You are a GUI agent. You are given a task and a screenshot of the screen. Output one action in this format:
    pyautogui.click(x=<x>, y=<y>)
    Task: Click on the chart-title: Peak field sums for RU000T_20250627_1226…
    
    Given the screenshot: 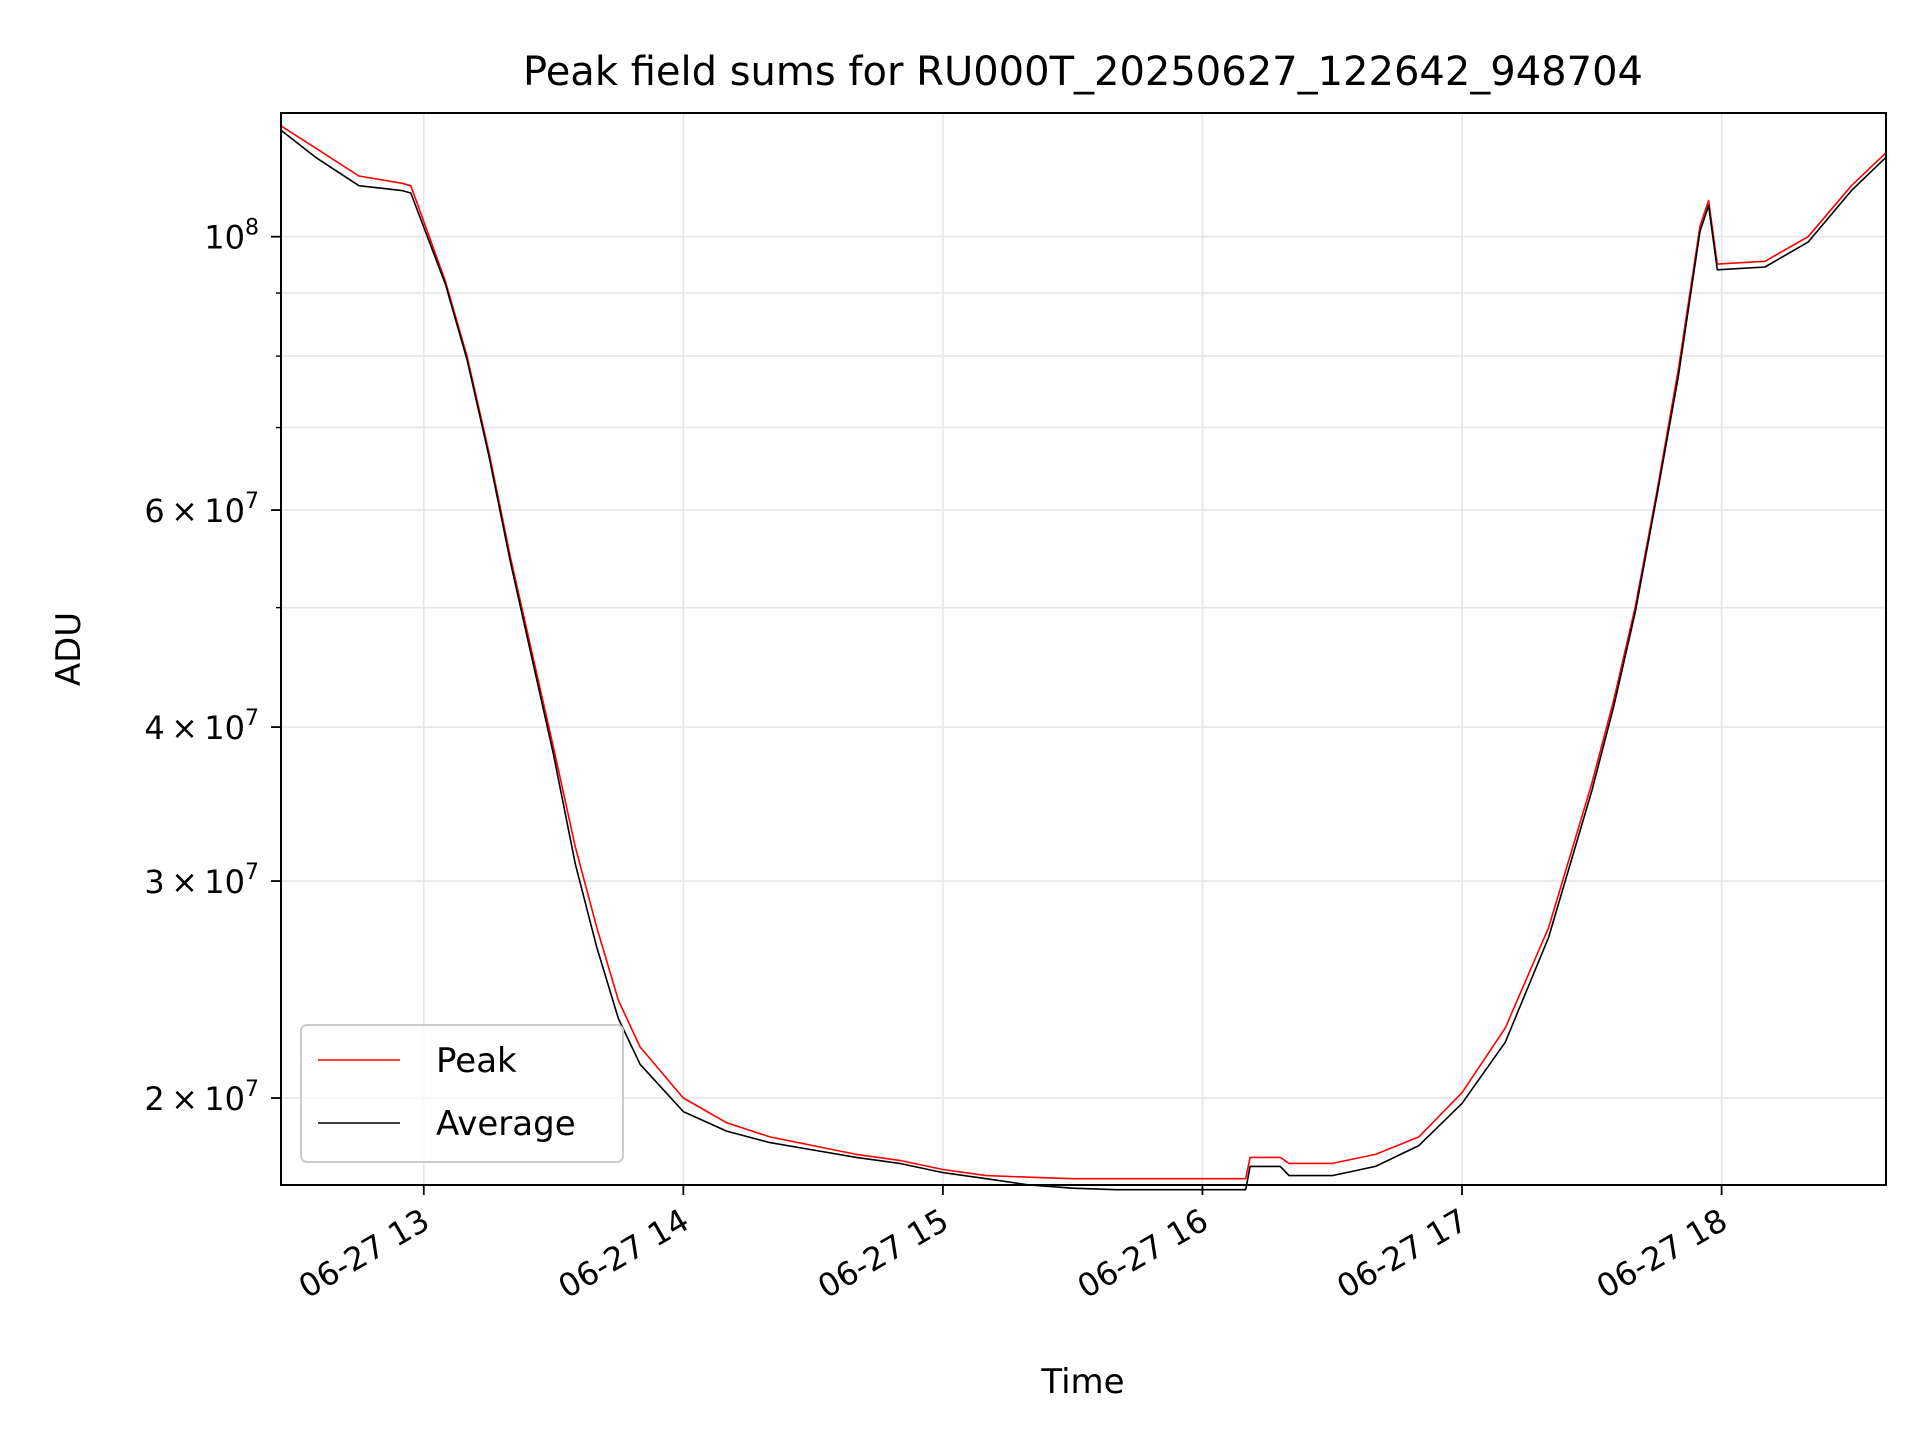 What is the action you would take?
    pyautogui.click(x=1083, y=72)
    